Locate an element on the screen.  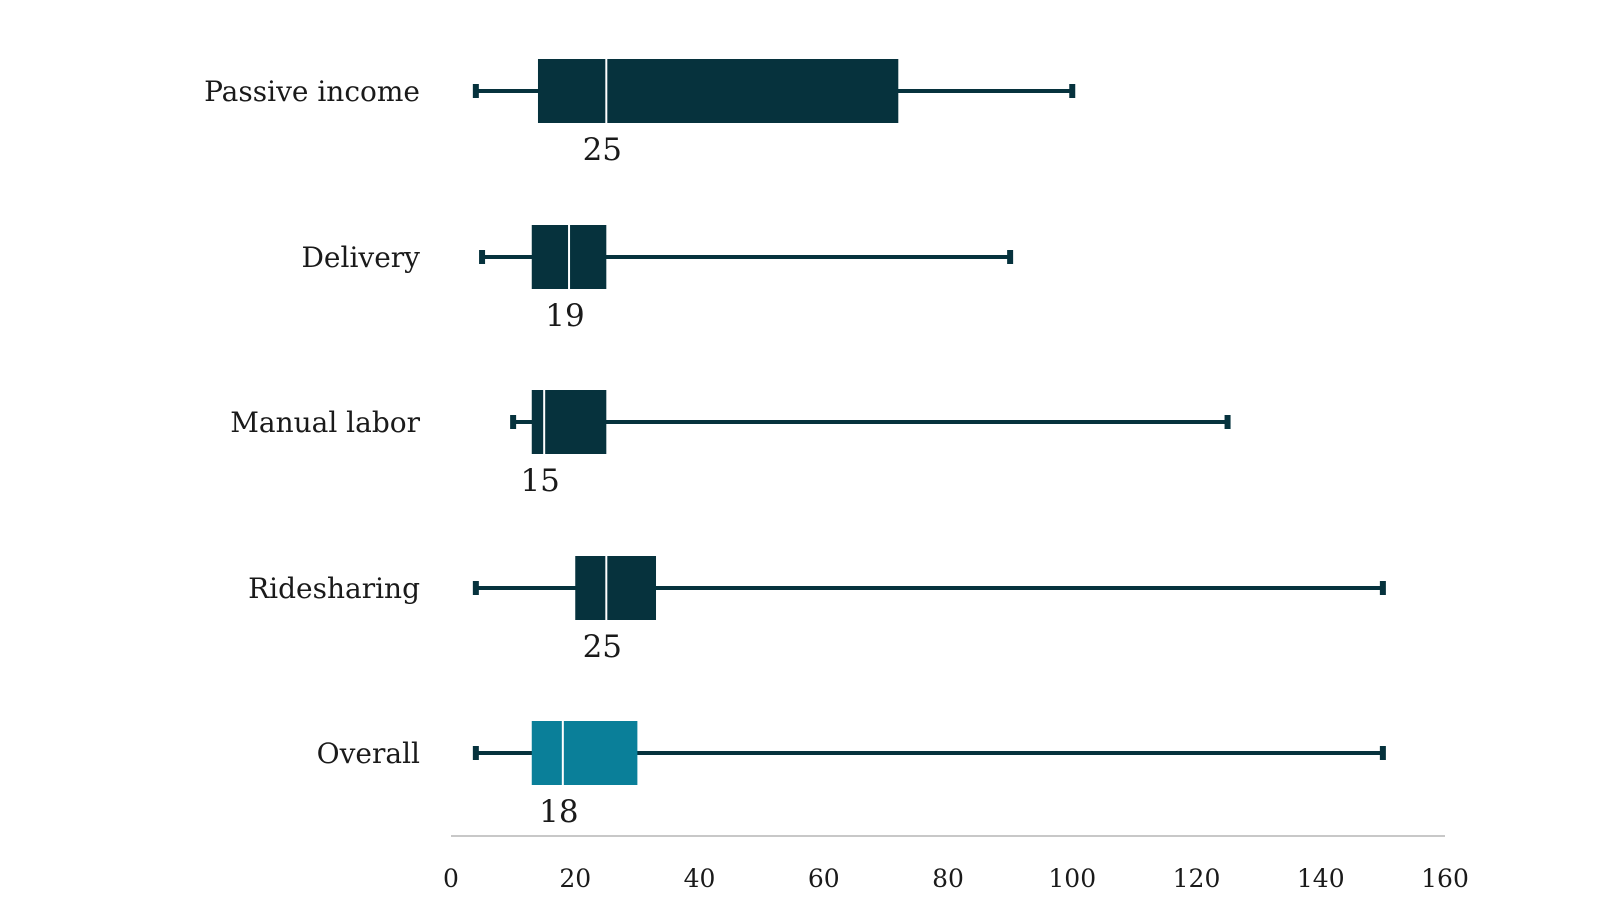
x-axis-ticks: 0 20 40 60 80 100 120 140 160 is located at coordinates (956, 878).